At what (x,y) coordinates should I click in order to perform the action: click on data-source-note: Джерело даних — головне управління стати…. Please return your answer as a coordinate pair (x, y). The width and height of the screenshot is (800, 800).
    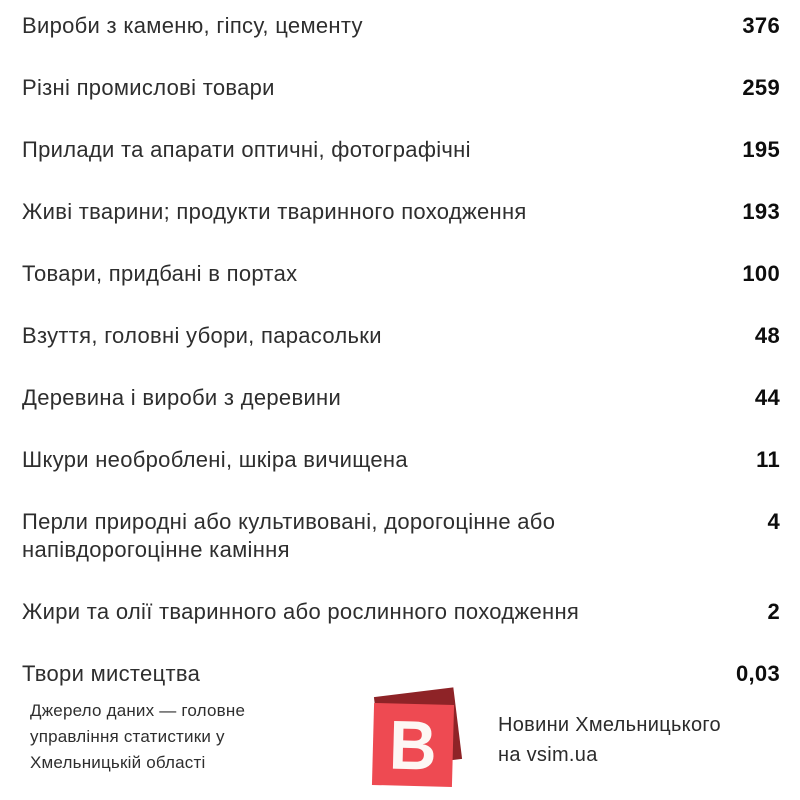
    Looking at the image, I should click on (138, 736).